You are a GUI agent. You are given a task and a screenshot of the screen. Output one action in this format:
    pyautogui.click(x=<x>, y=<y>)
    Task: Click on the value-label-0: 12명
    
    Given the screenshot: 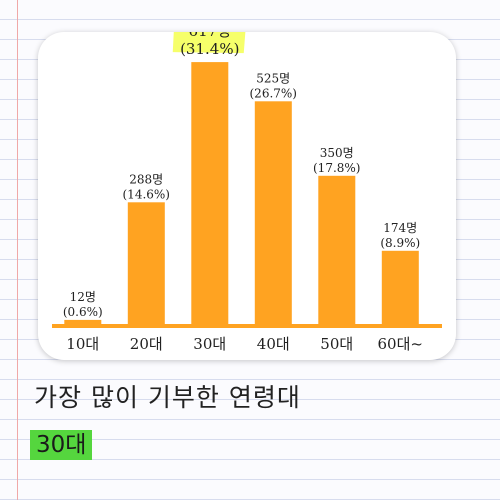 What is the action you would take?
    pyautogui.click(x=83, y=297)
    